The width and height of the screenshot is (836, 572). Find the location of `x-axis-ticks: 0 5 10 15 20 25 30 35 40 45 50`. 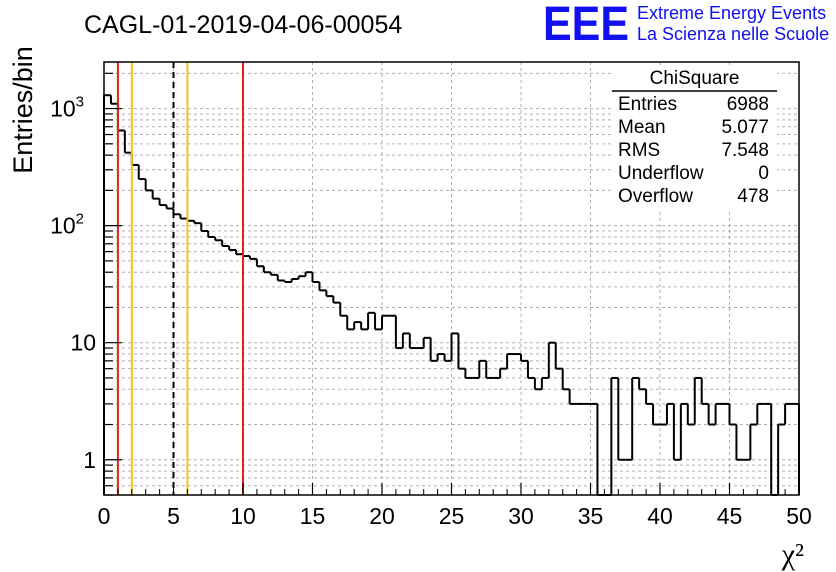

x-axis-ticks: 0 5 10 15 20 25 30 35 40 45 50 is located at coordinates (455, 506).